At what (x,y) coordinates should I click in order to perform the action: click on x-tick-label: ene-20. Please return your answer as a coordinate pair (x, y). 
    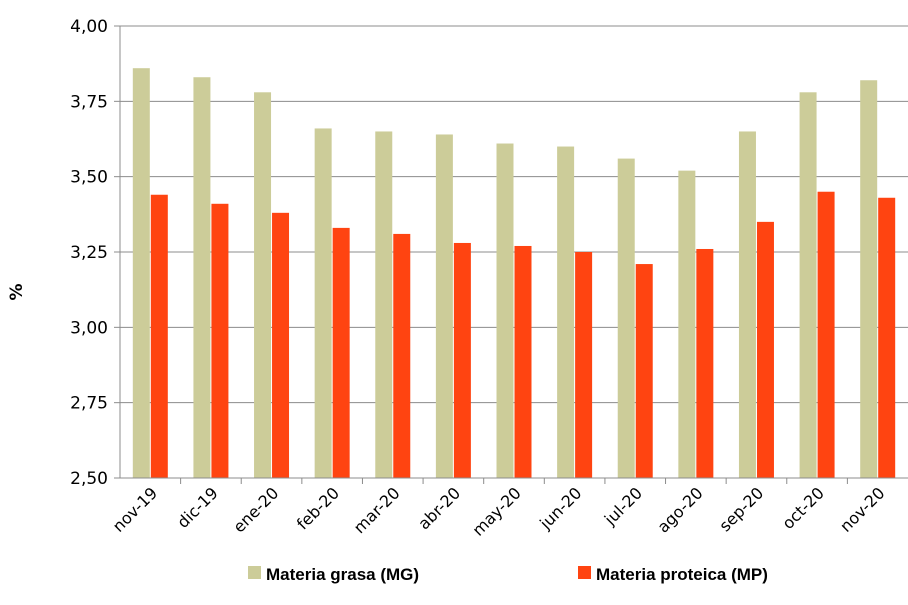
    Looking at the image, I should click on (255, 509).